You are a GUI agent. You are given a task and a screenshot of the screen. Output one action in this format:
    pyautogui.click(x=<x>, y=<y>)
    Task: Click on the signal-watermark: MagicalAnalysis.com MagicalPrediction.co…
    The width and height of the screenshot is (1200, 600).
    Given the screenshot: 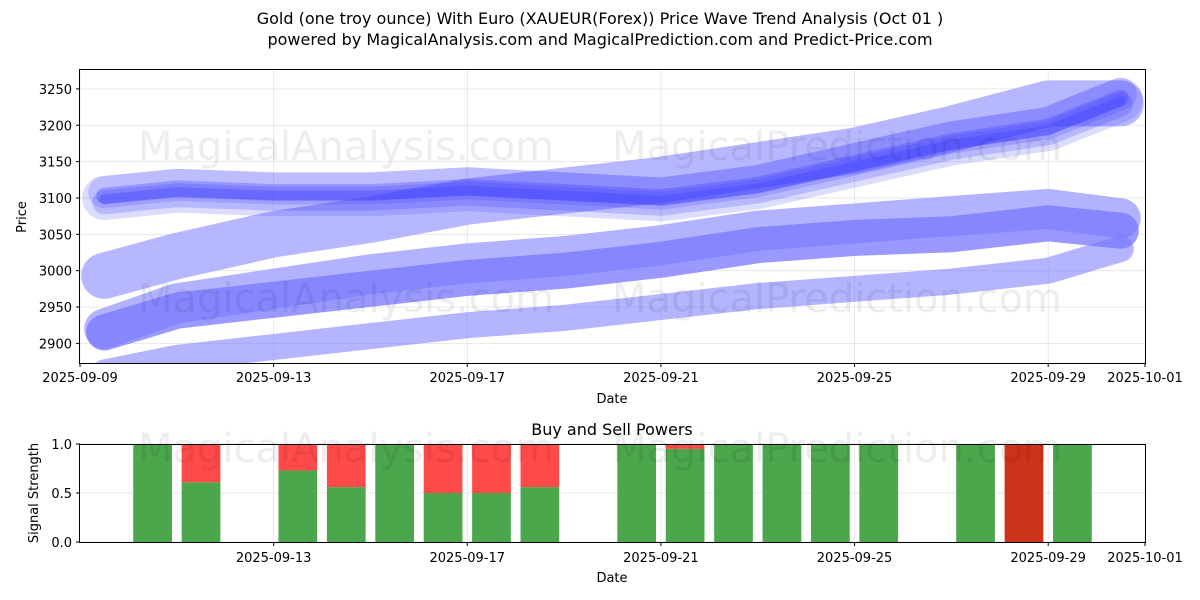 What is the action you would take?
    pyautogui.click(x=600, y=449)
    